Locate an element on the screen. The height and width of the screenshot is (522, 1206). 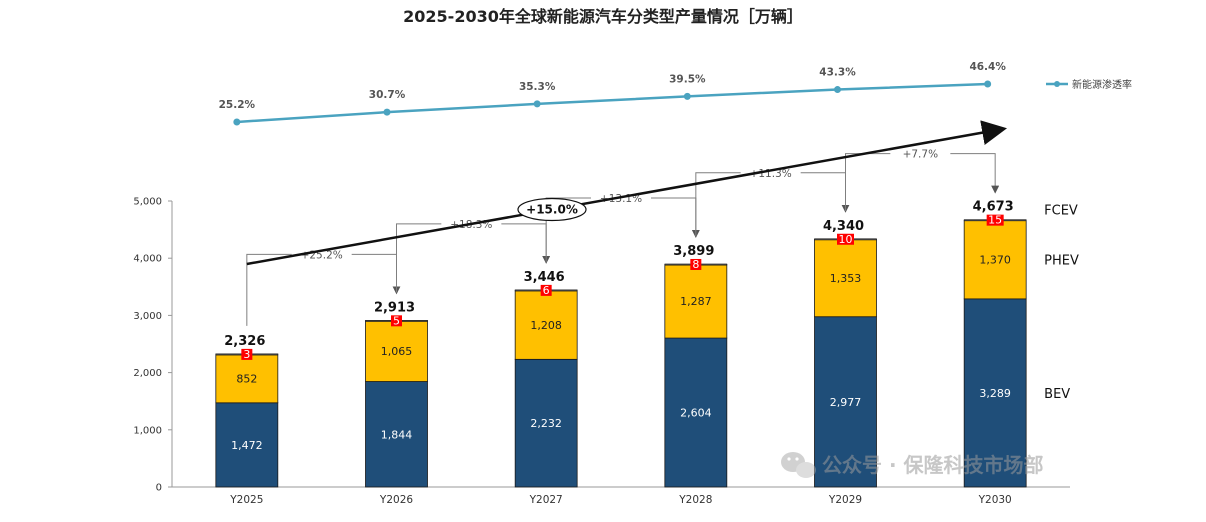
y-tick-label: 1,000 is located at coordinates (147, 430).